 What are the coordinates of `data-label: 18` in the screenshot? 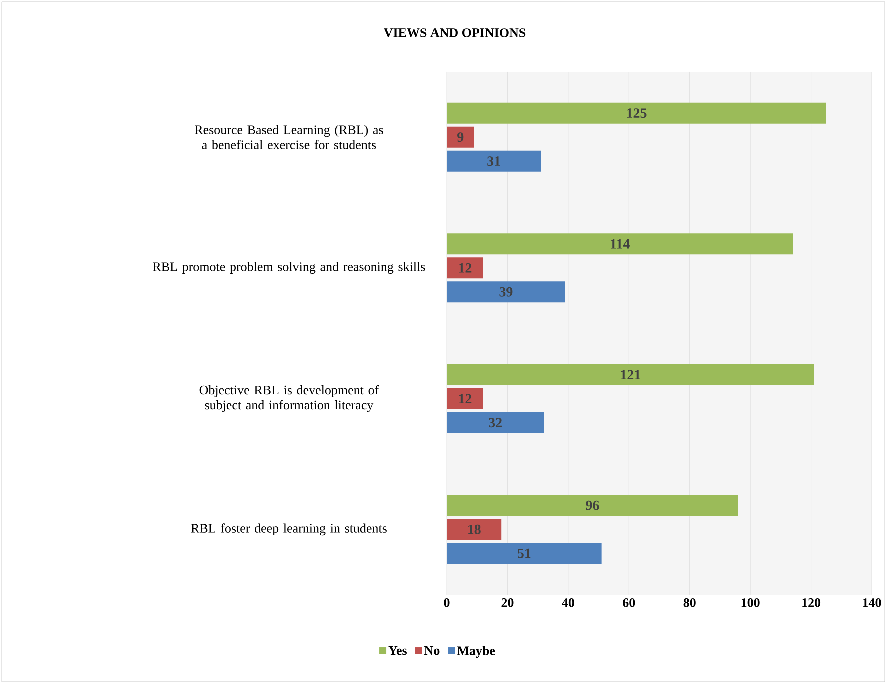 It's located at (474, 529).